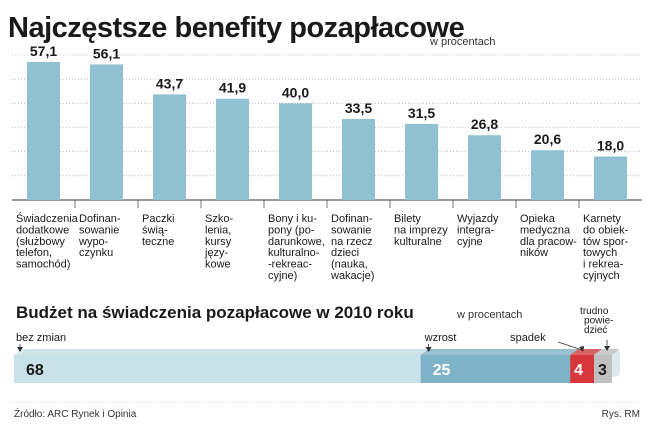 This screenshot has height=426, width=650. Describe the element at coordinates (442, 370) in the screenshot. I see `segment-value-label: 25` at that location.